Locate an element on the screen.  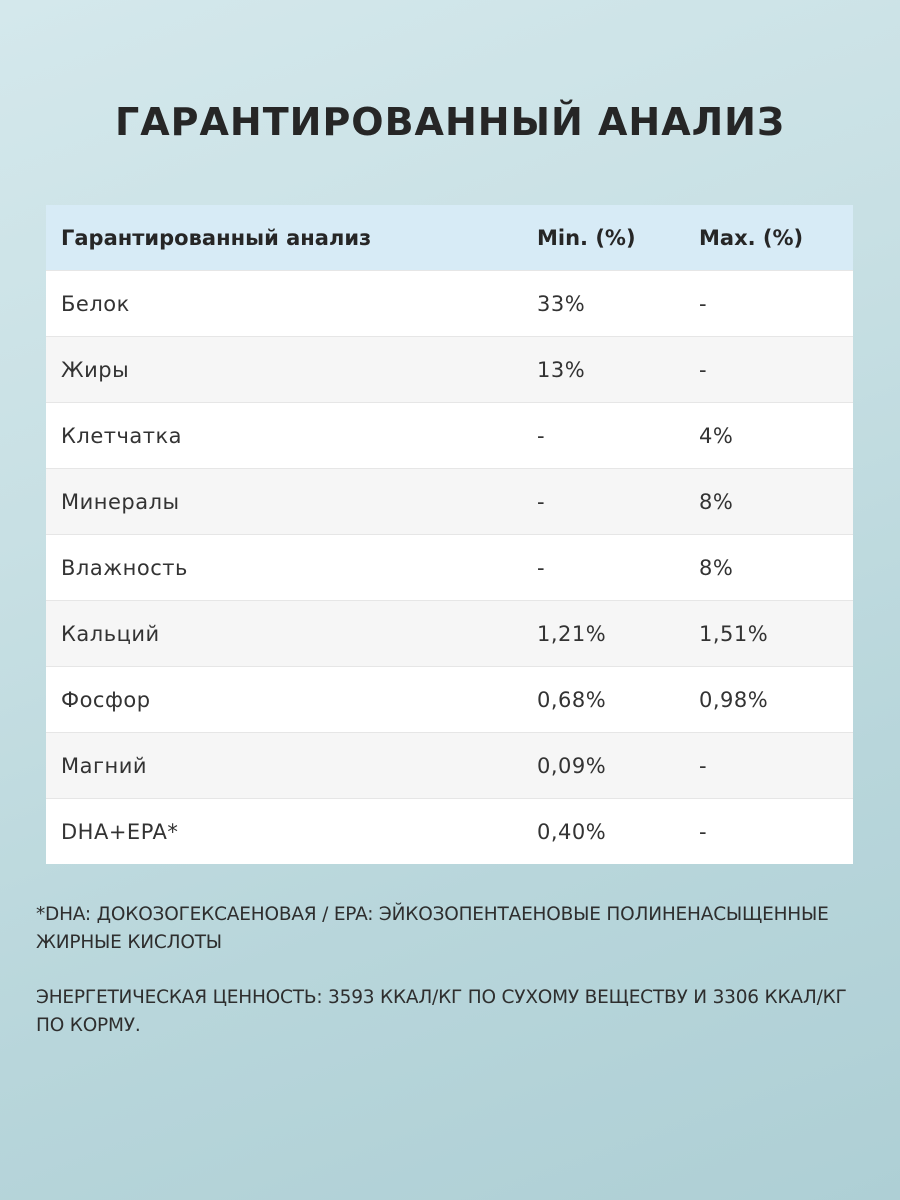
nutrient-name: Магний is located at coordinates (291, 765).